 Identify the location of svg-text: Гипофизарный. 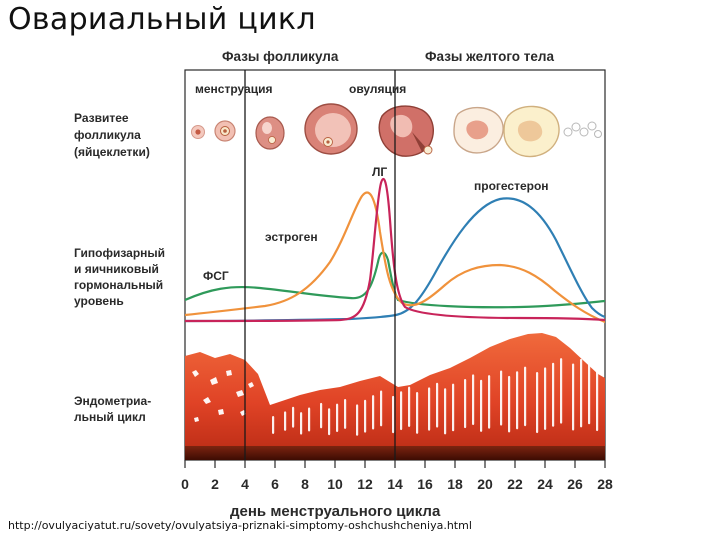
(119, 253).